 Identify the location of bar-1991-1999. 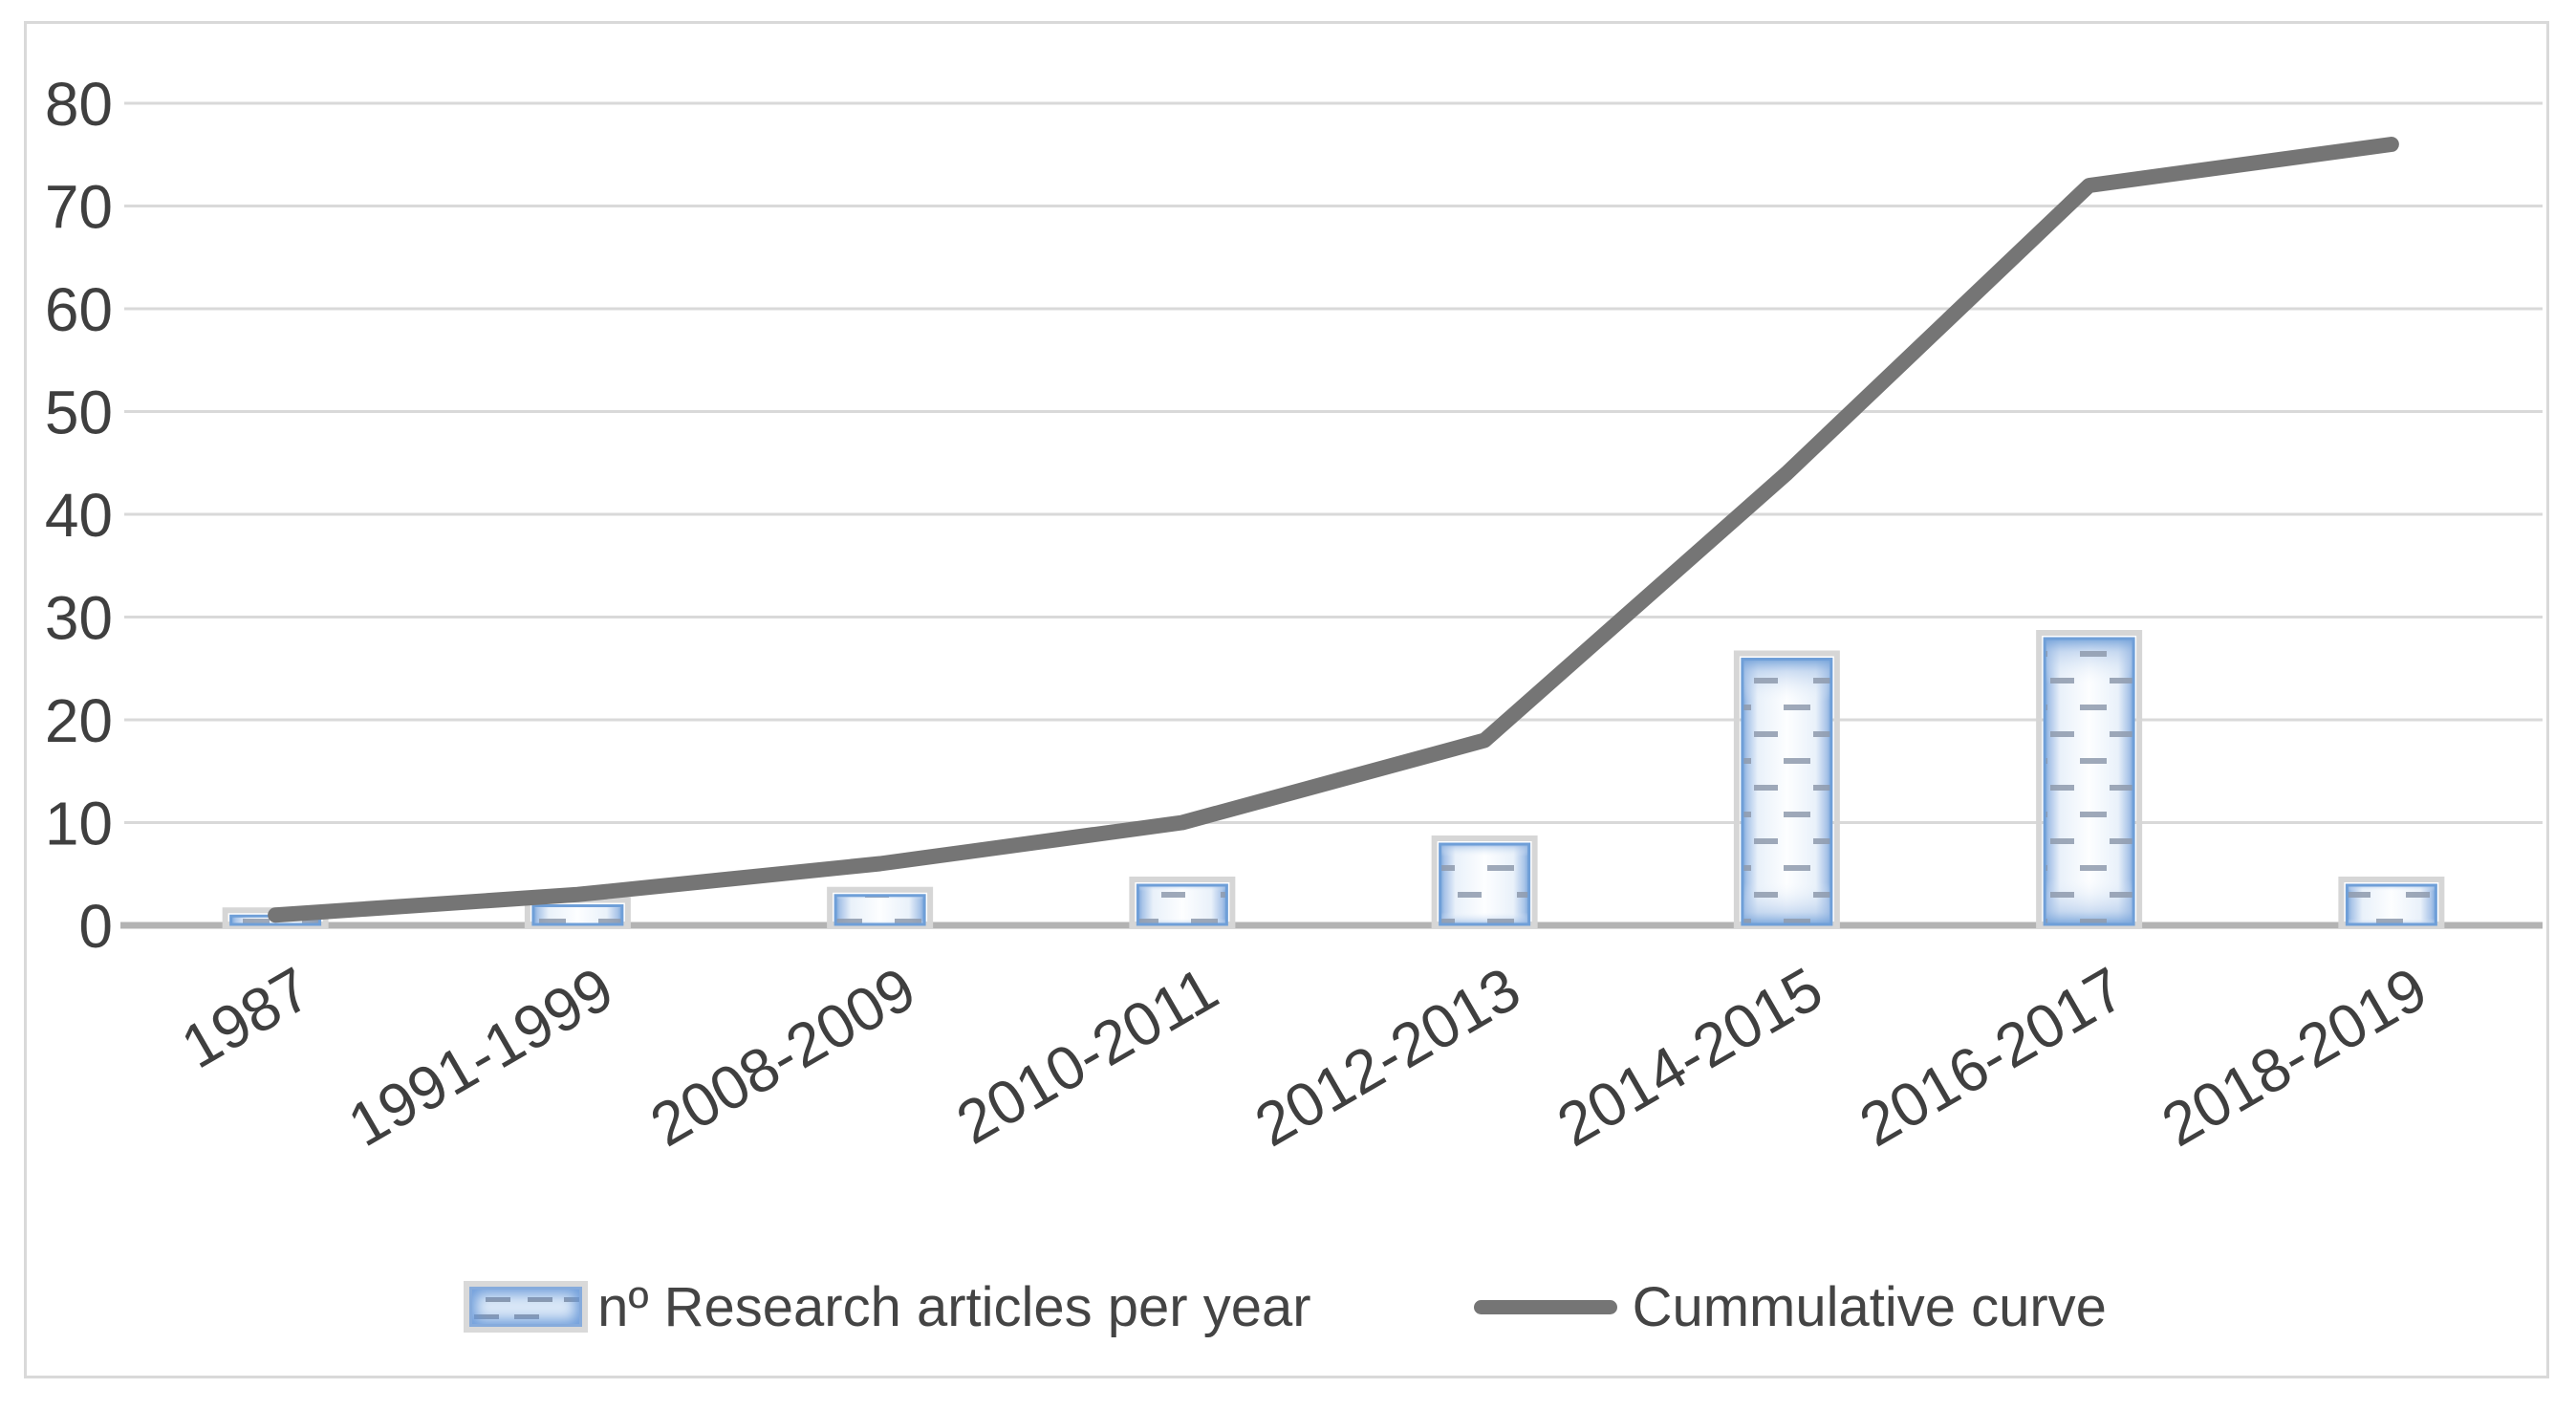
(577, 912).